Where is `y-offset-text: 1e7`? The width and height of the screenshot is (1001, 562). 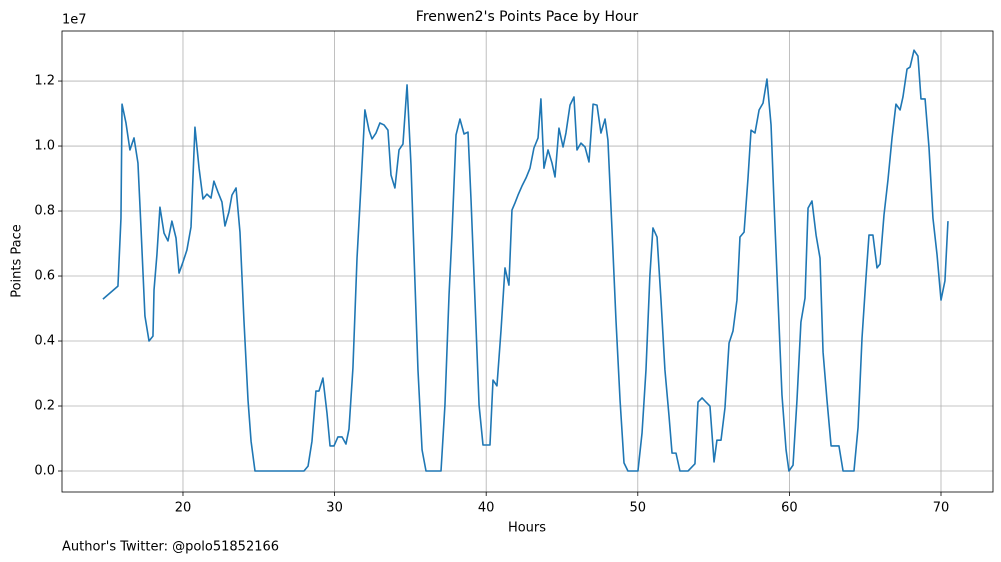
y-offset-text: 1e7 is located at coordinates (74, 20).